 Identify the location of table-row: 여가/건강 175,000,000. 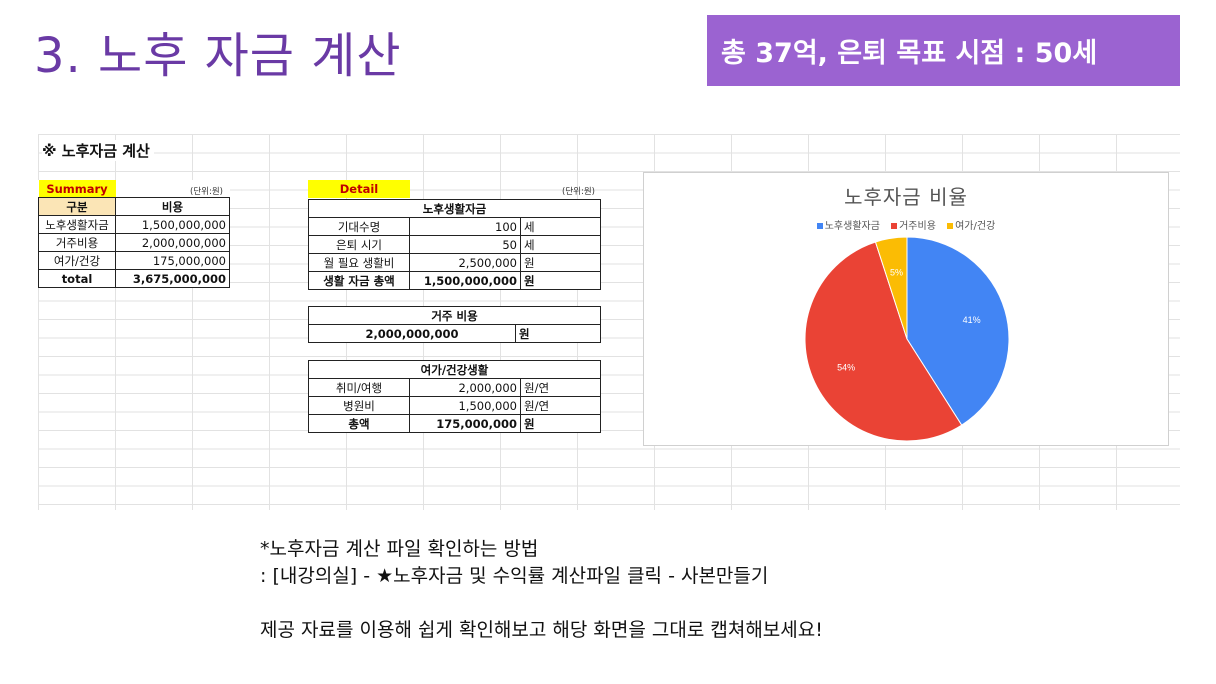
(134, 260).